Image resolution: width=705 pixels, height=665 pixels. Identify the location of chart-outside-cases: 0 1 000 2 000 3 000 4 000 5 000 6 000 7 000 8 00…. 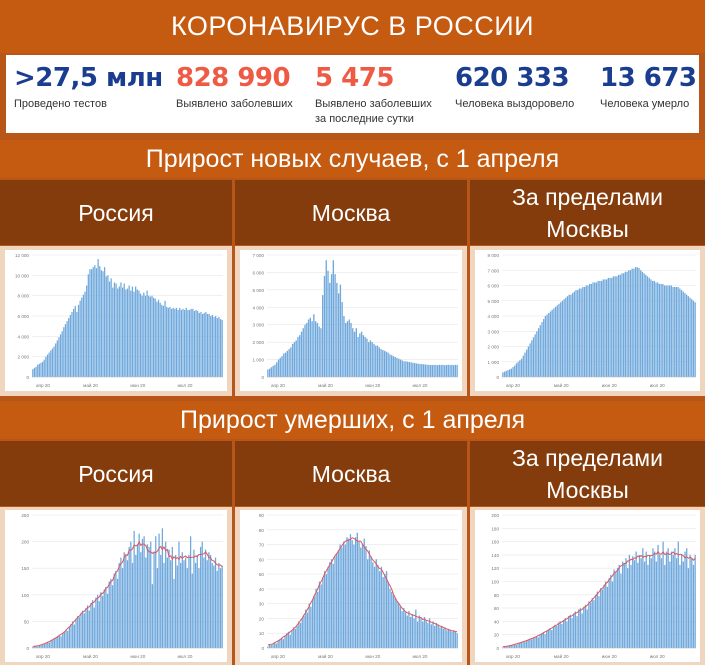
(592, 320).